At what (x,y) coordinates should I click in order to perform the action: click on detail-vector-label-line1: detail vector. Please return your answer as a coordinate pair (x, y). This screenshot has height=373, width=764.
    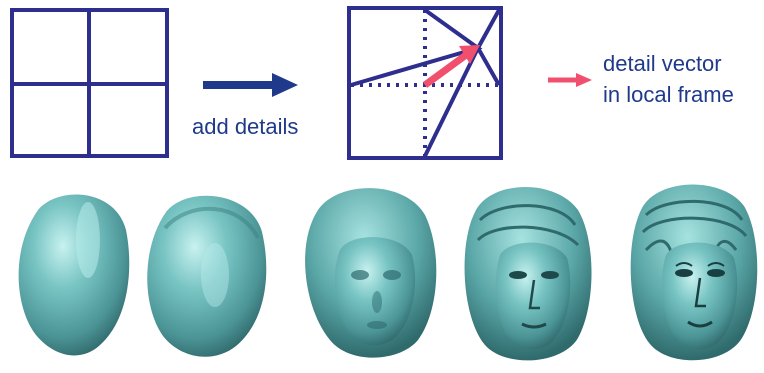
    Looking at the image, I should click on (662, 63).